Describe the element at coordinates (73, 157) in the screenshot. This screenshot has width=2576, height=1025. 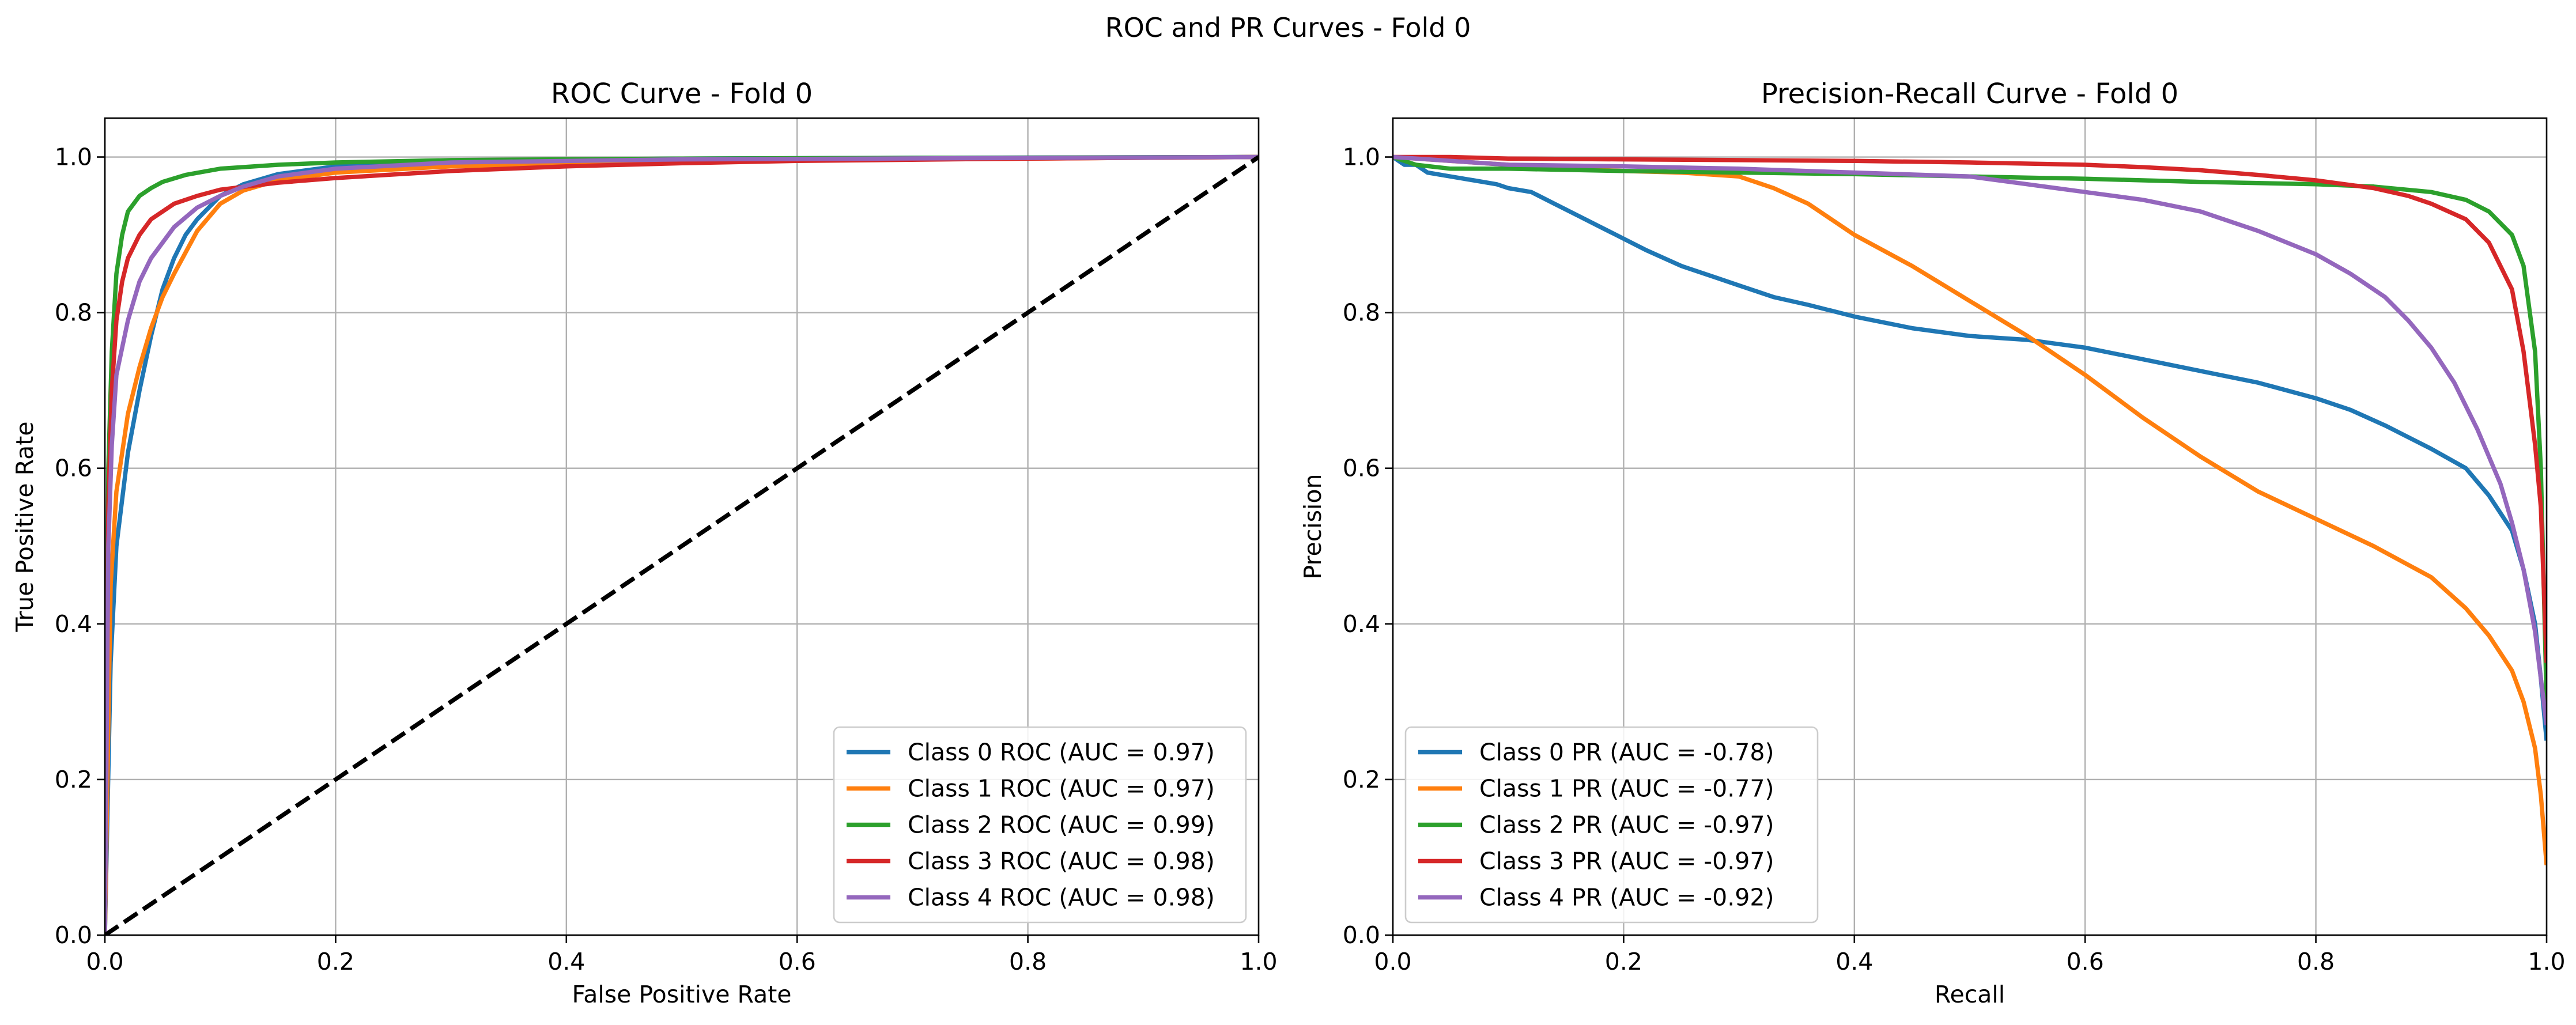
I see `roc-ytick-label: 1.0` at that location.